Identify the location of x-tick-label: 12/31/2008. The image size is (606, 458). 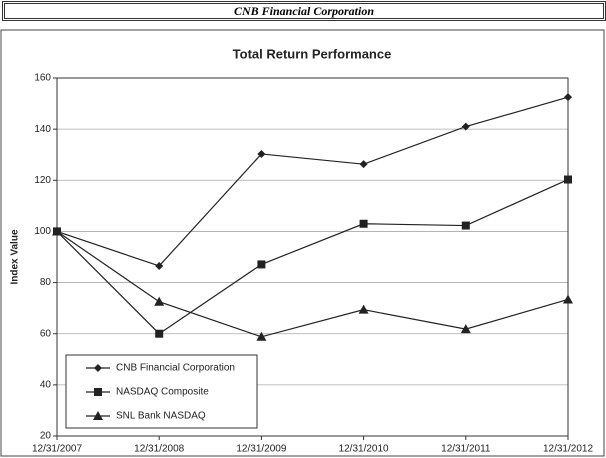
(159, 449).